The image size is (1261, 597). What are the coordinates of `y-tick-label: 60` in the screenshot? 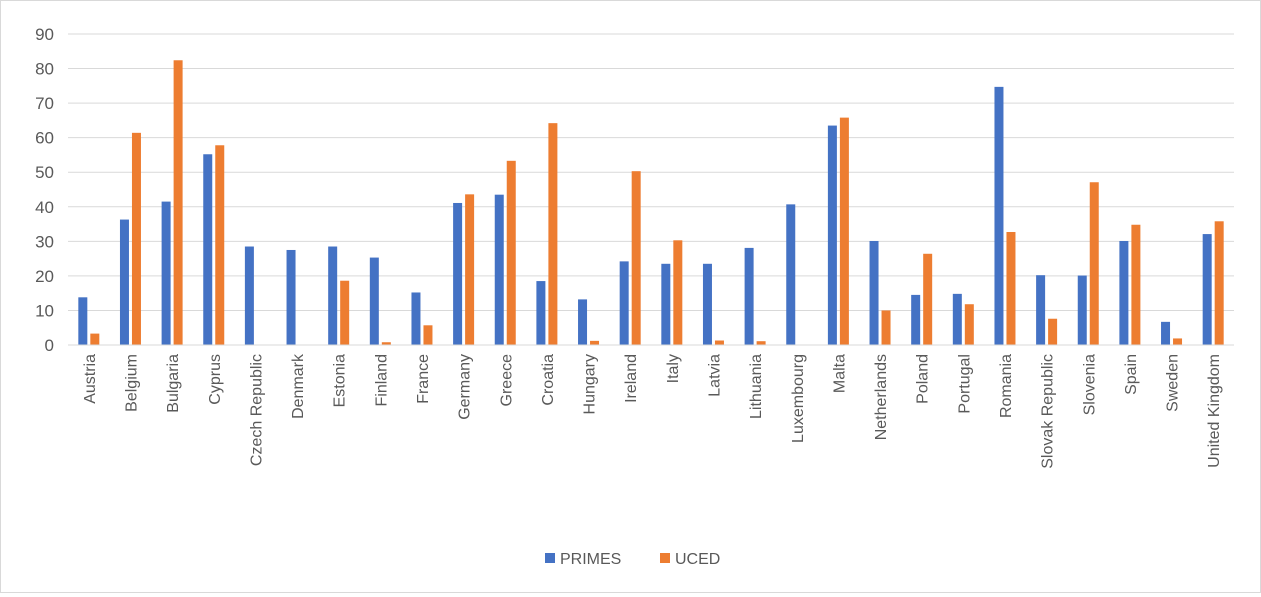 It's located at (44, 138).